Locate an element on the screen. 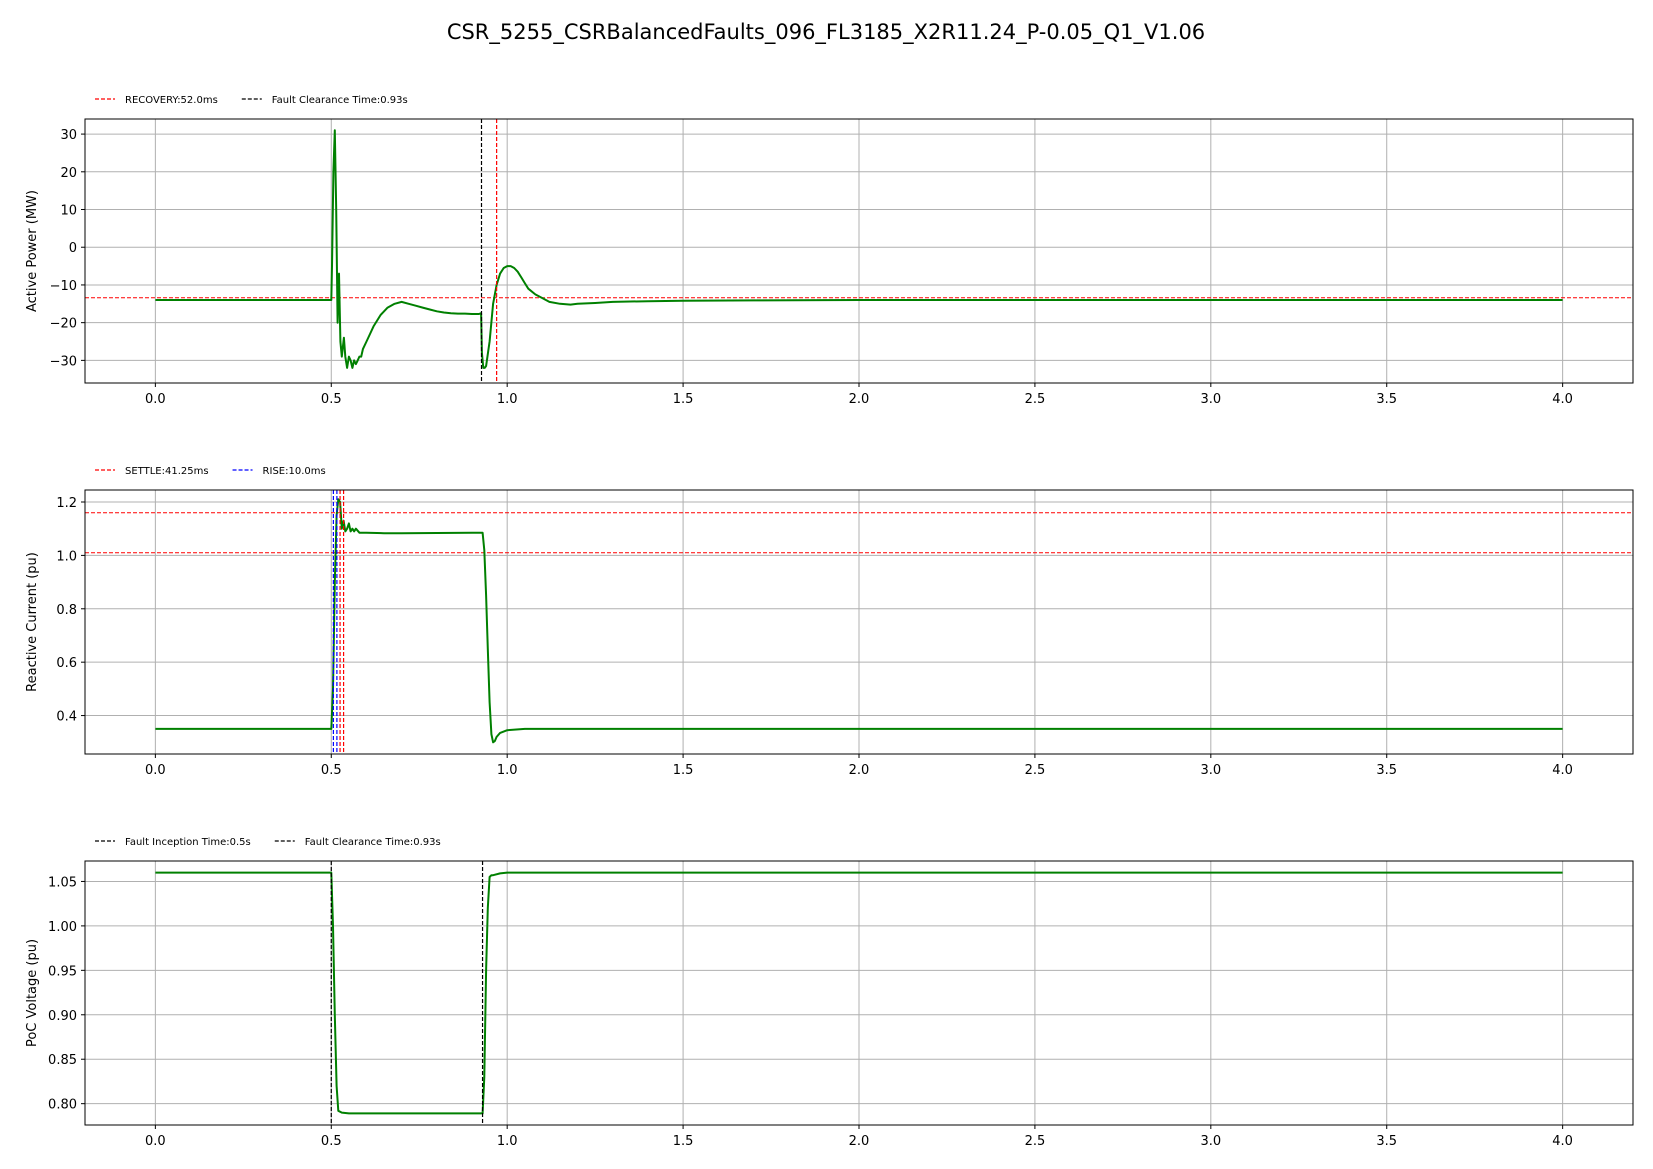 The image size is (1653, 1169). reactive-current-y-axis-label: Reactive Current (pu) is located at coordinates (32, 622).